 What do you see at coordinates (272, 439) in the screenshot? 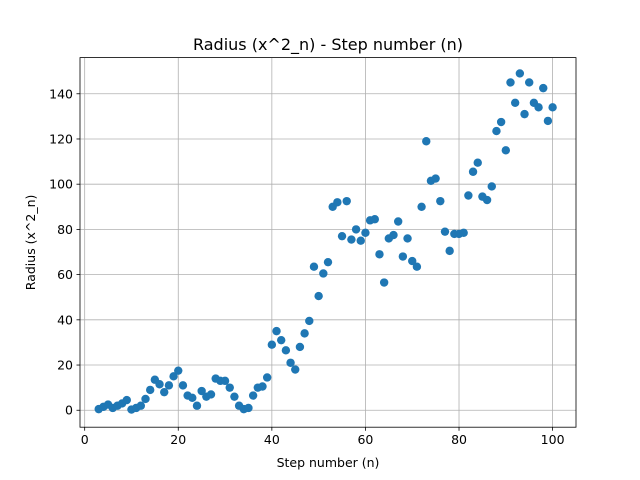
I see `x-tick-label: 40` at bounding box center [272, 439].